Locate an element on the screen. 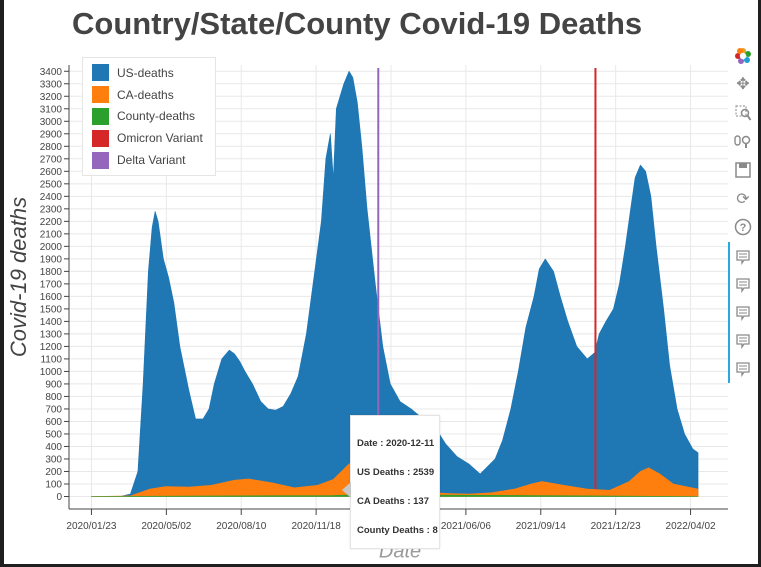  tooltip-ca-value: 137 is located at coordinates (421, 501).